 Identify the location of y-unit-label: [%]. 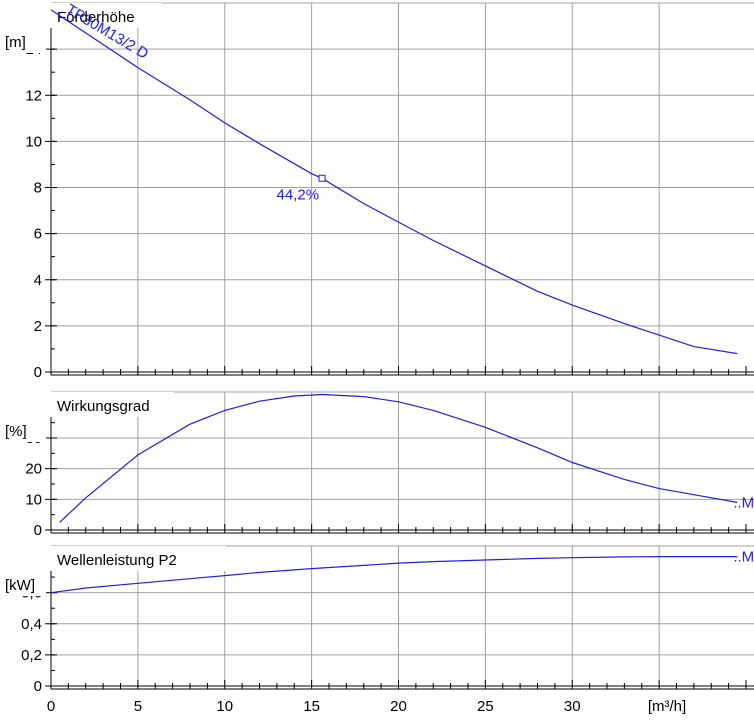
(16, 431).